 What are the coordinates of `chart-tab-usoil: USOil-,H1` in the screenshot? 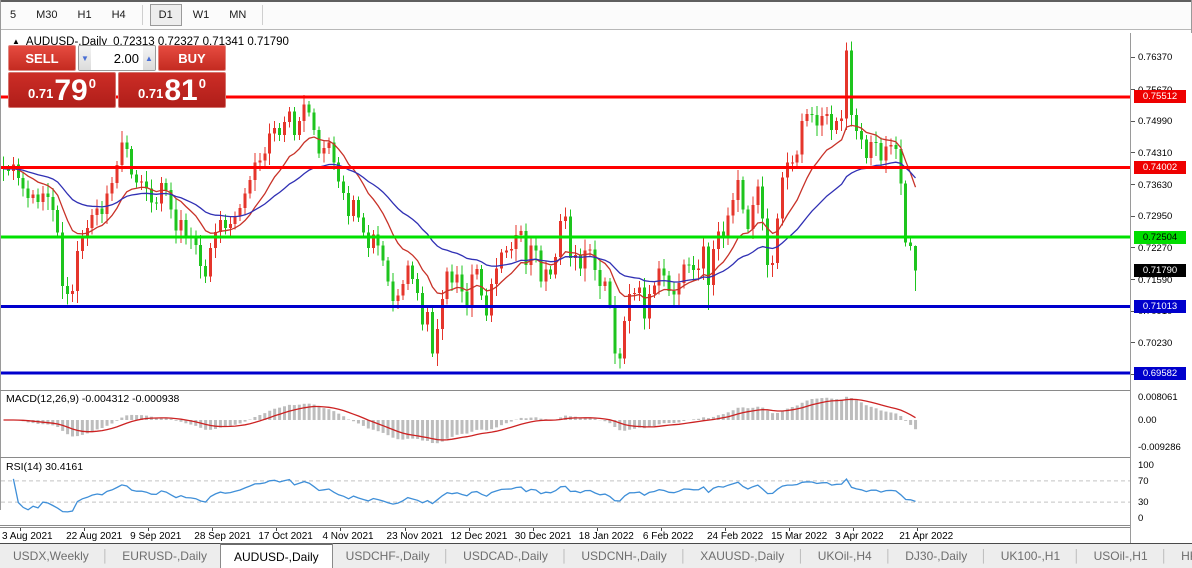 It's located at (1120, 556).